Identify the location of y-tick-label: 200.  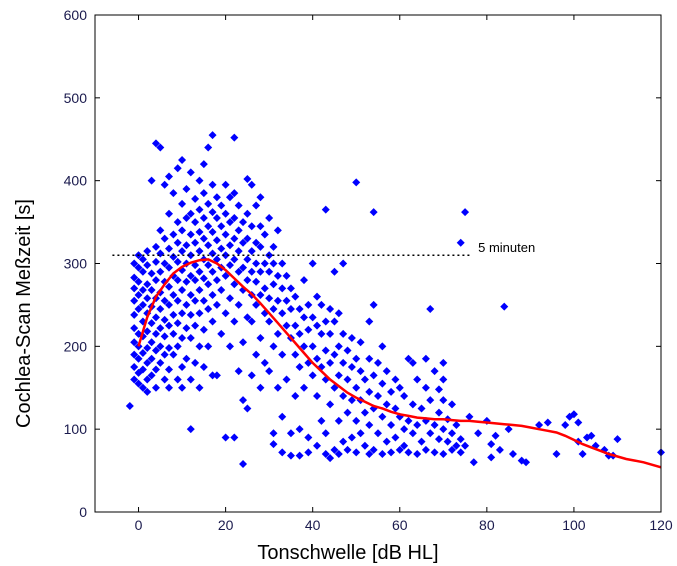
(76, 346).